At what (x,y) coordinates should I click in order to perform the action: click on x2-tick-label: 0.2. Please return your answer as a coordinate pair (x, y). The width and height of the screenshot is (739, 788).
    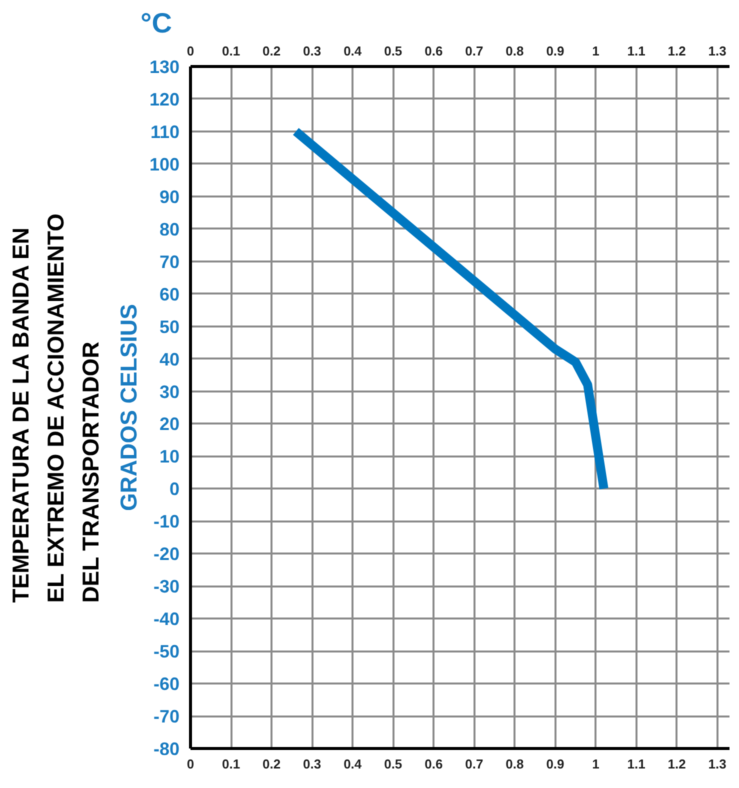
    Looking at the image, I should click on (271, 764).